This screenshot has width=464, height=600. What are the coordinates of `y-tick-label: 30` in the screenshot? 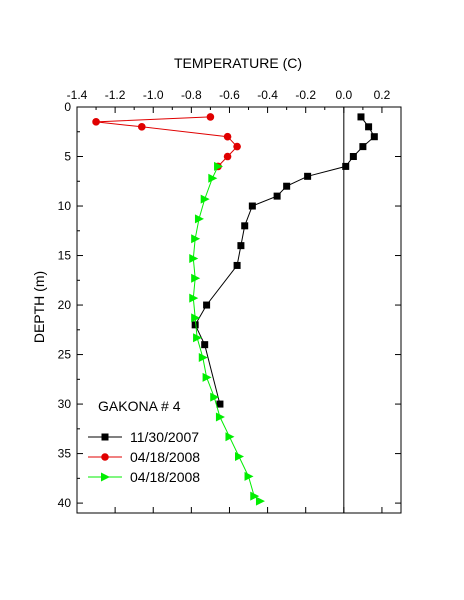 It's located at (65, 404).